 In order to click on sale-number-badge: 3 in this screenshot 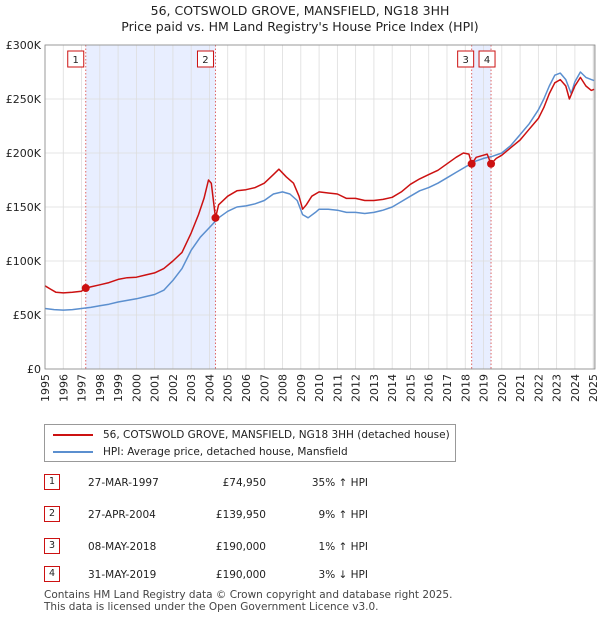, I will do `click(52, 546)`.